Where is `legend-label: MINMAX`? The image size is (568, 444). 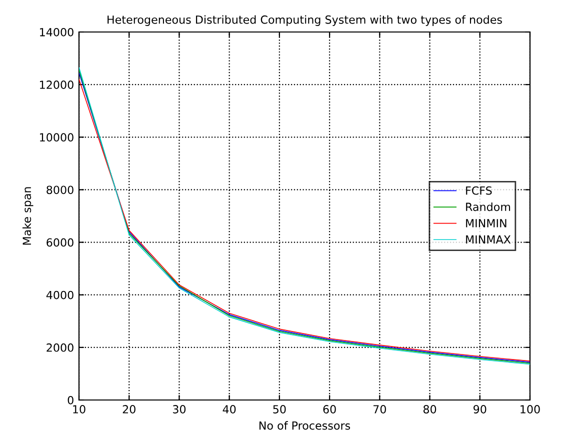
legend-label: MINMAX is located at coordinates (488, 239).